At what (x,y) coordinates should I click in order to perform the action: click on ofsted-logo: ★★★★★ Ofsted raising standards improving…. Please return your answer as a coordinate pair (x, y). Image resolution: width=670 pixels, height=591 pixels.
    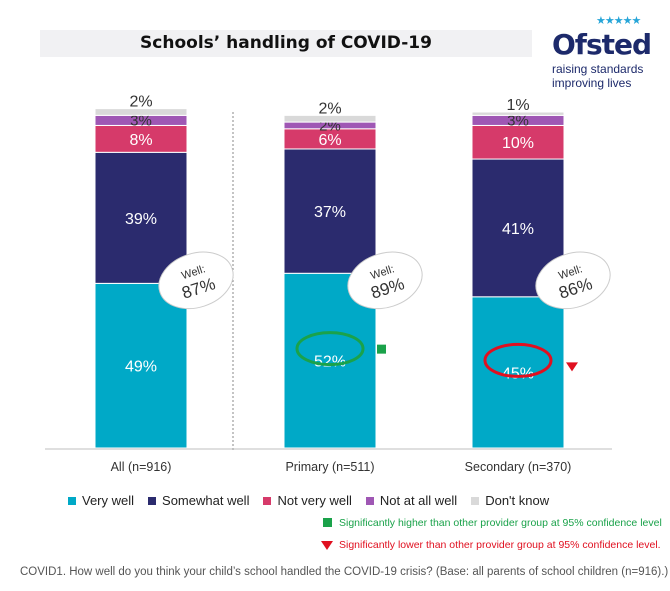
    Looking at the image, I should click on (607, 54).